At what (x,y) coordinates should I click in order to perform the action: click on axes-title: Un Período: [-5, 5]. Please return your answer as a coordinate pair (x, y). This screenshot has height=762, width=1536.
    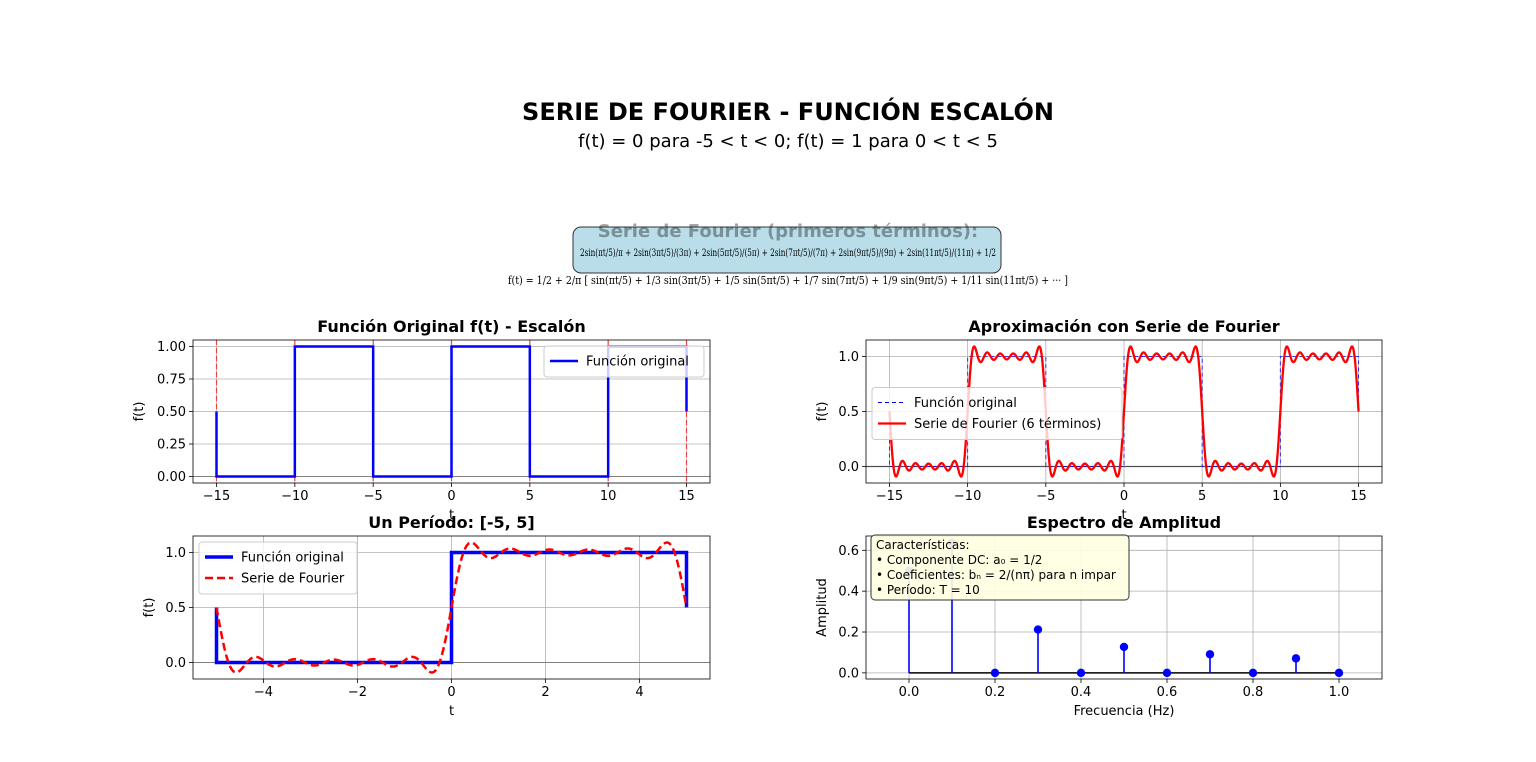
    Looking at the image, I should click on (451, 522).